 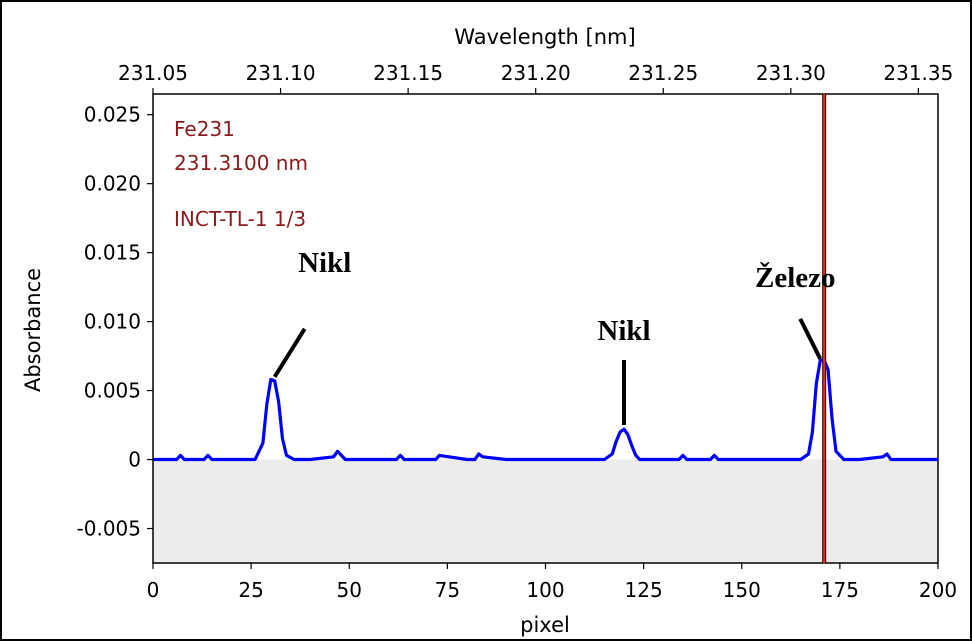 What do you see at coordinates (536, 73) in the screenshot?
I see `top-tick-label: 231.20` at bounding box center [536, 73].